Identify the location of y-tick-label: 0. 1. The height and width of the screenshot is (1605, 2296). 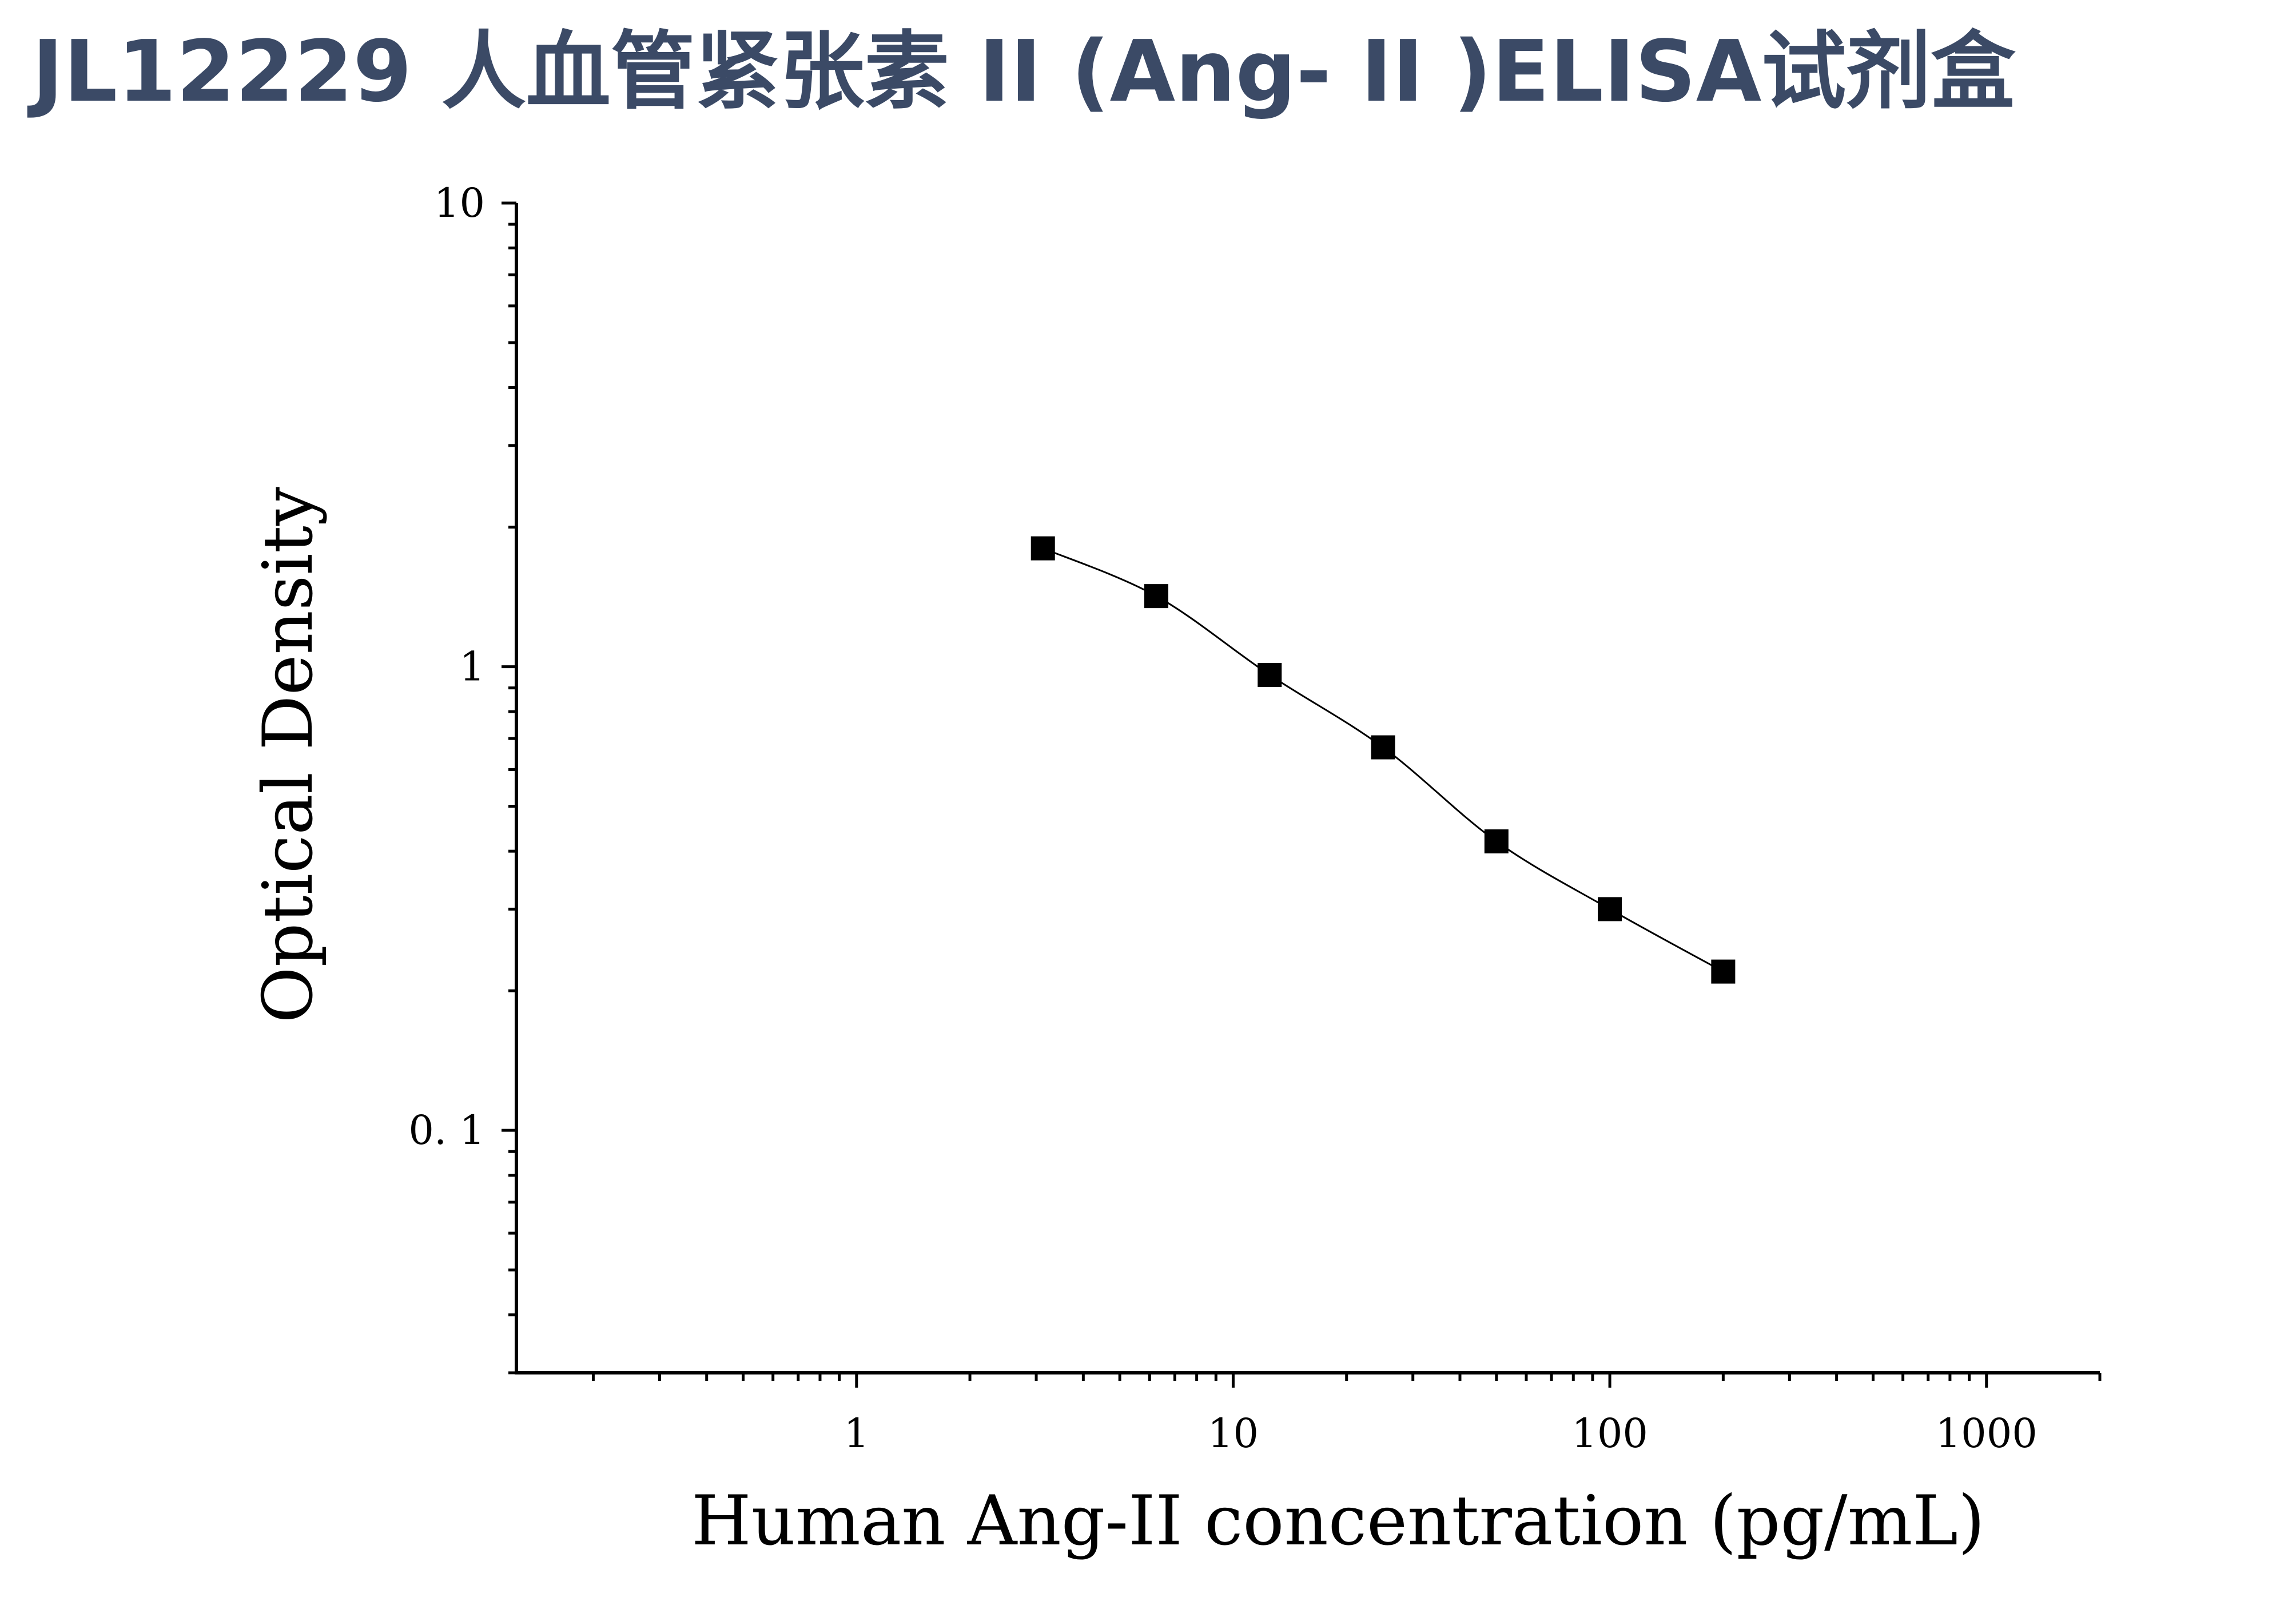
(447, 1130).